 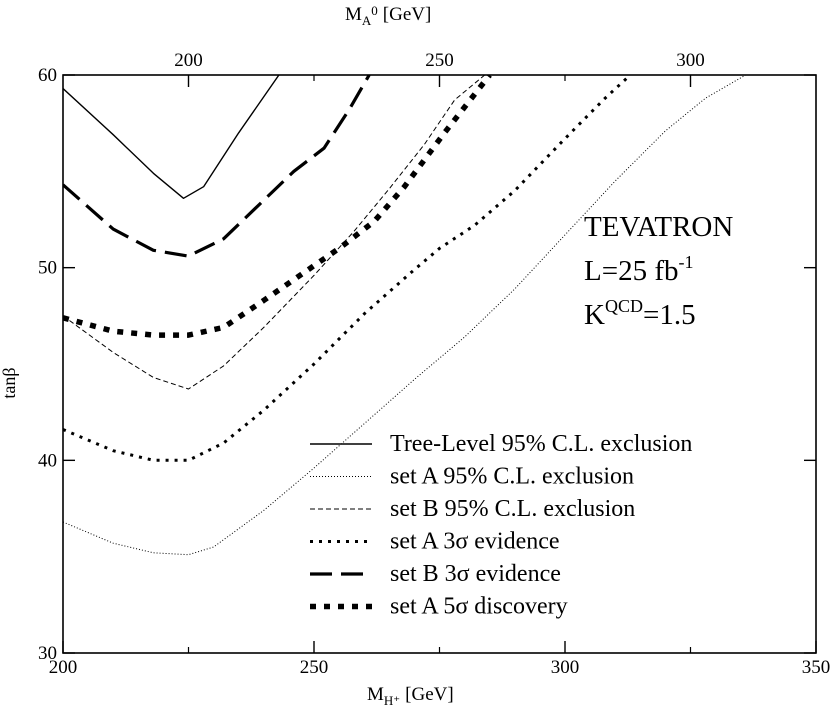 I want to click on y-tick-label: 50, so click(x=47, y=268).